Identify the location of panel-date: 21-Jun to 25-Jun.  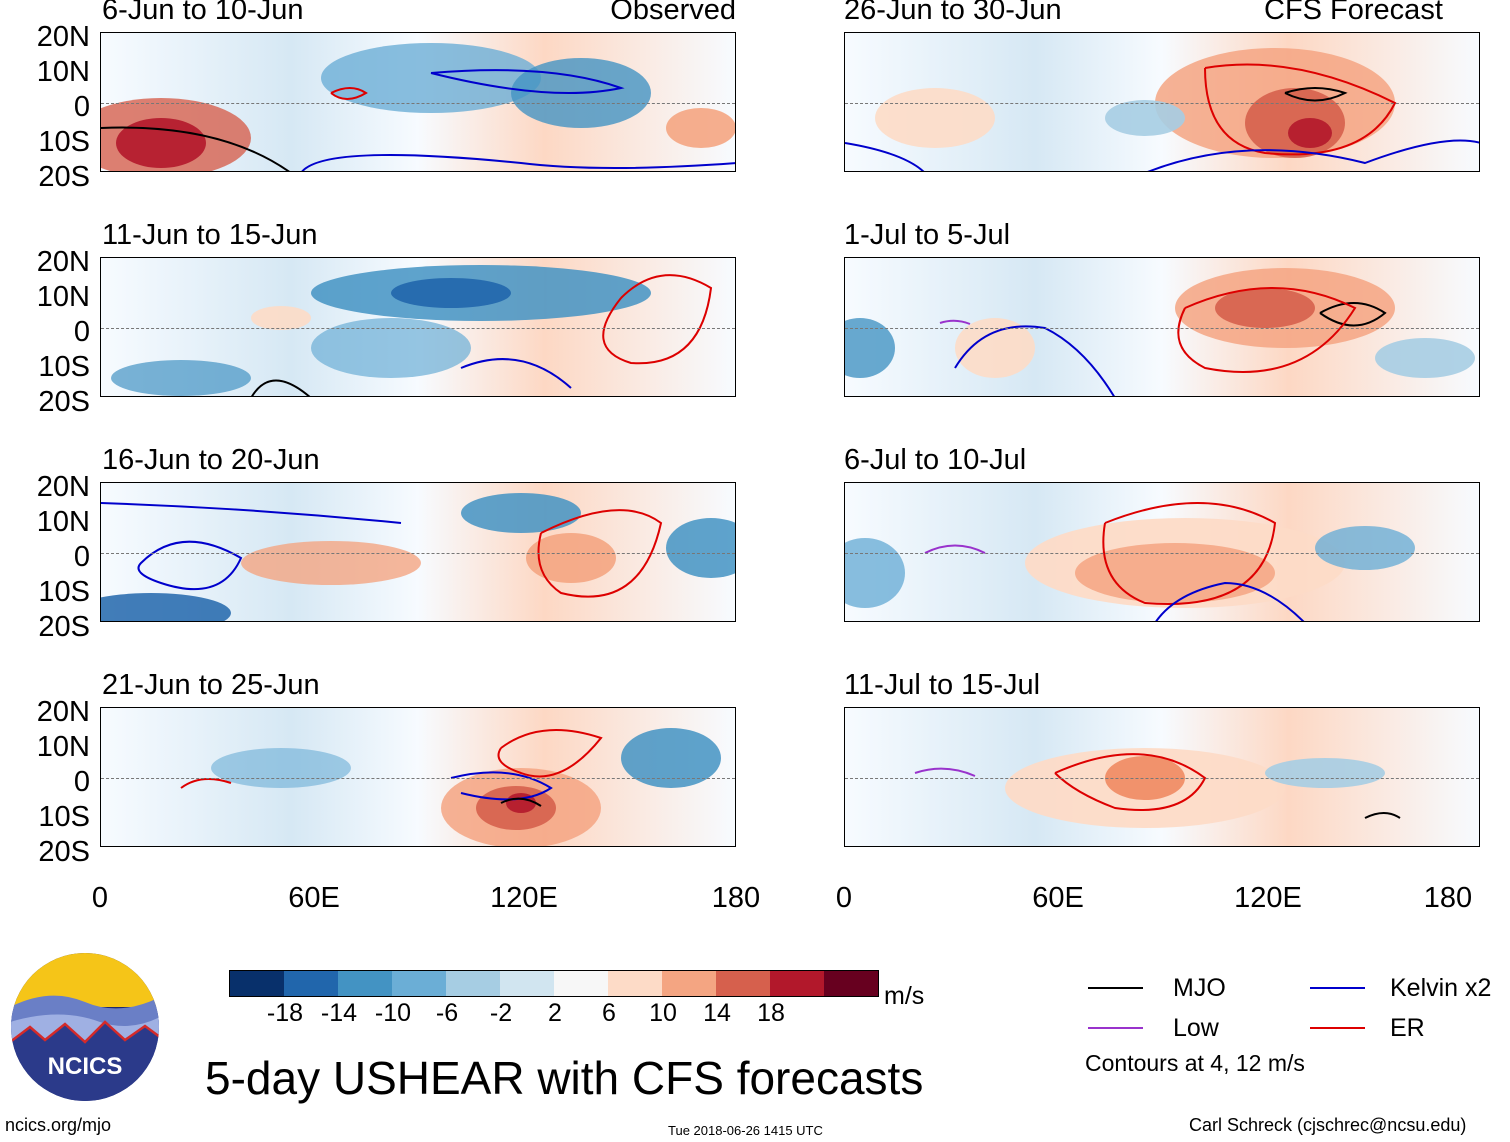
(211, 685).